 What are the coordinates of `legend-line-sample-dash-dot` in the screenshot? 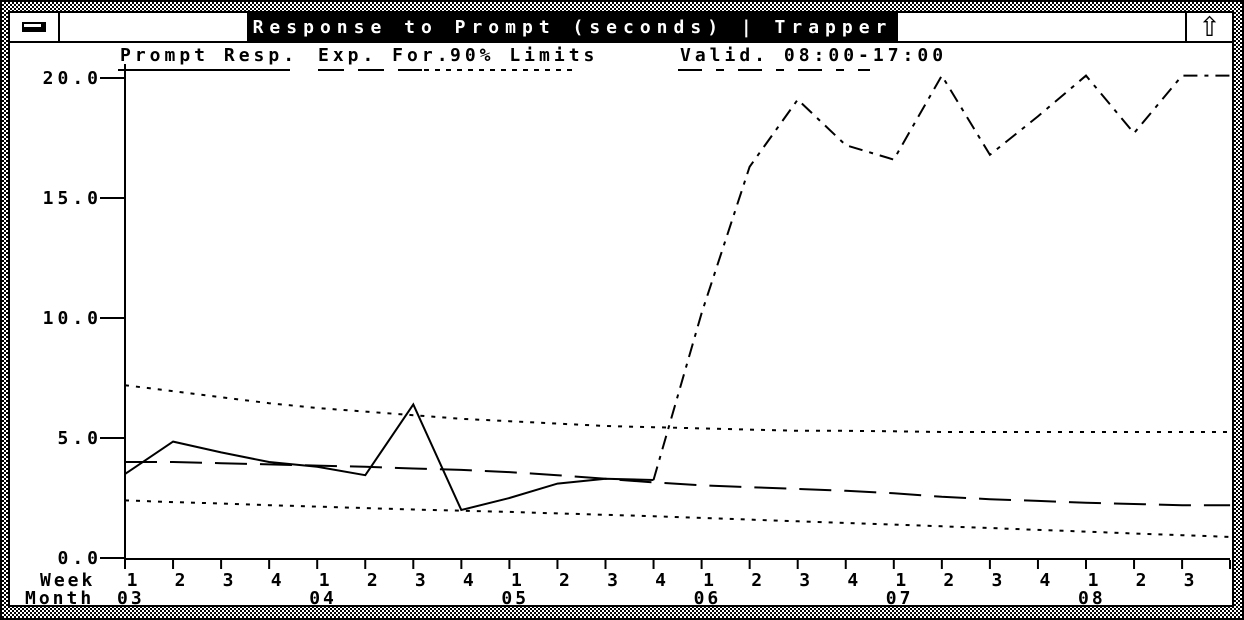 It's located at (774, 70).